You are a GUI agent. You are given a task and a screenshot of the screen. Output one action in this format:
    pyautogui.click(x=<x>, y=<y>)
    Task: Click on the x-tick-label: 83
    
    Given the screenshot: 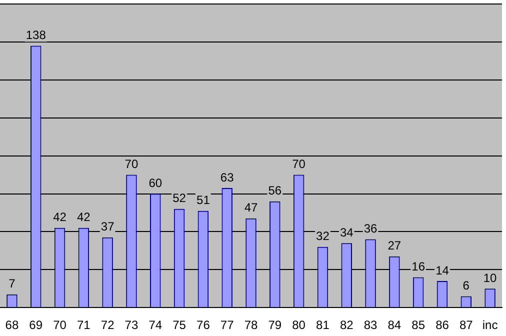 What is the action you would take?
    pyautogui.click(x=371, y=325)
    